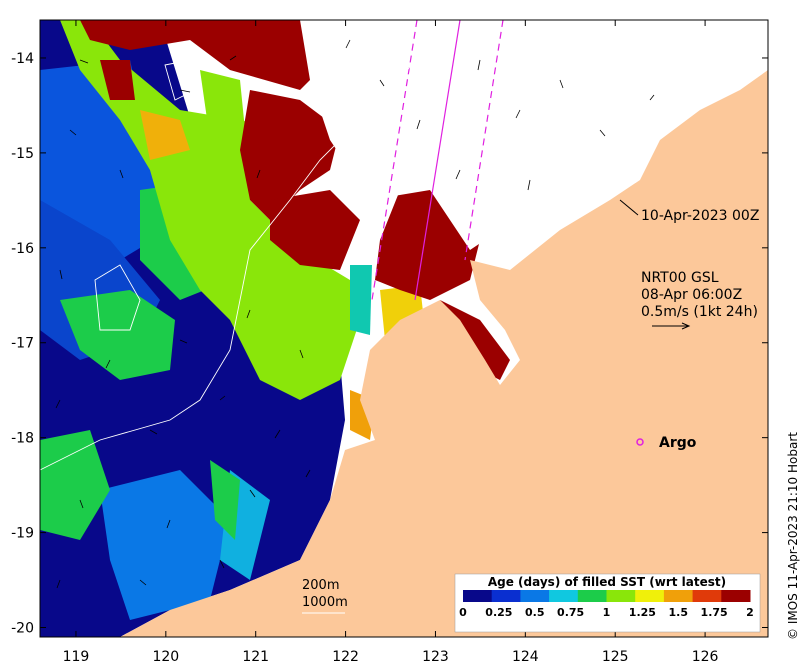 This screenshot has height=672, width=810. Describe the element at coordinates (570, 612) in the screenshot. I see `colorbar-tick-label: 0.75` at that location.